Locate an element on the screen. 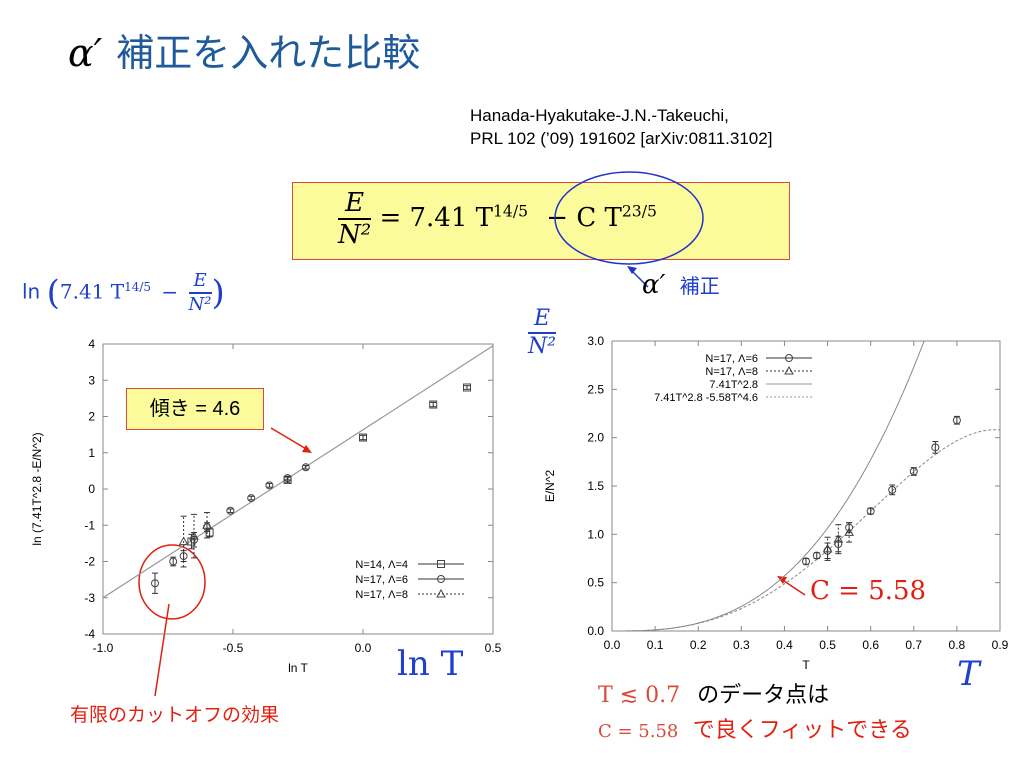 The image size is (1024, 768). citation-line1: Hanada-Hyakutake-J.N.-Takeuchi, is located at coordinates (599, 115).